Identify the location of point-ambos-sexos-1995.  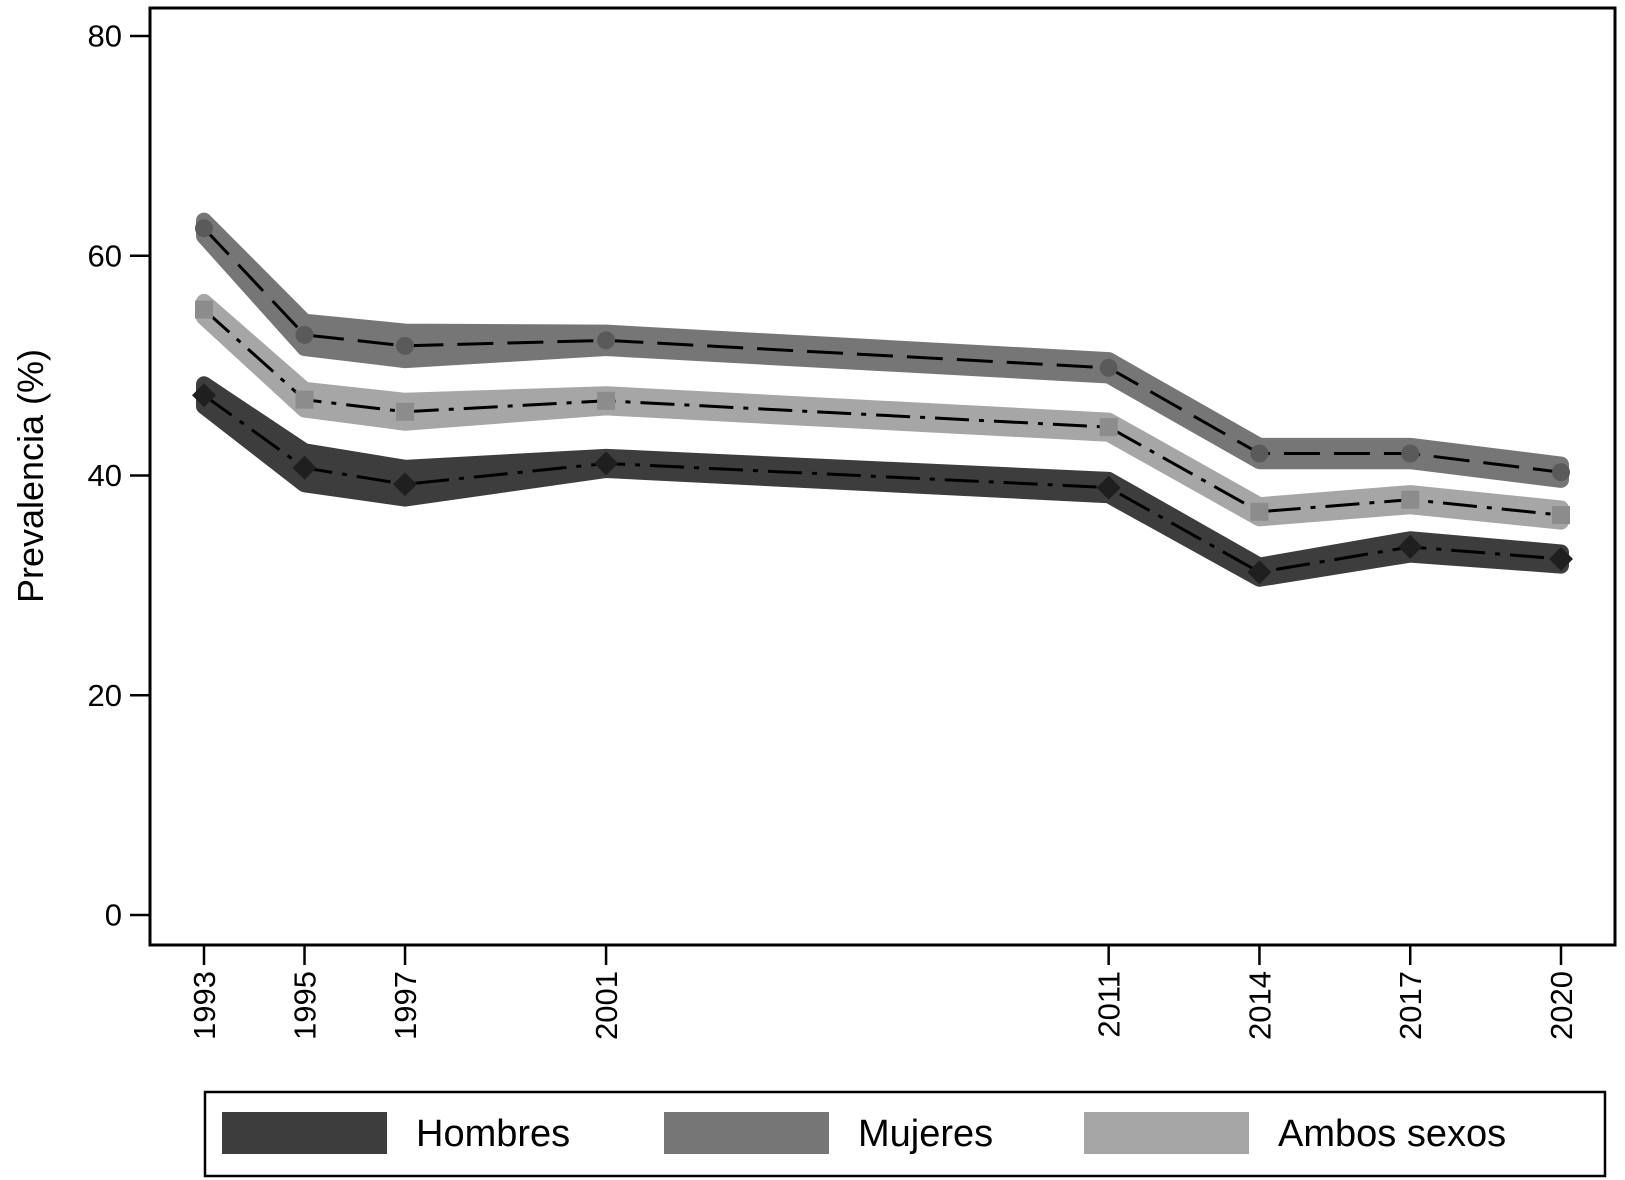
(304, 399).